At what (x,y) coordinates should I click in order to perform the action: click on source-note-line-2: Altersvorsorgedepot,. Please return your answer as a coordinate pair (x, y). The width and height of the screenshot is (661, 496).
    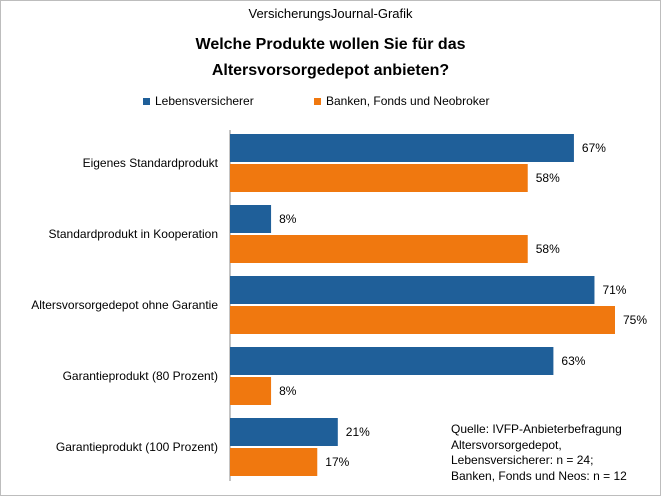
    Looking at the image, I should click on (506, 444).